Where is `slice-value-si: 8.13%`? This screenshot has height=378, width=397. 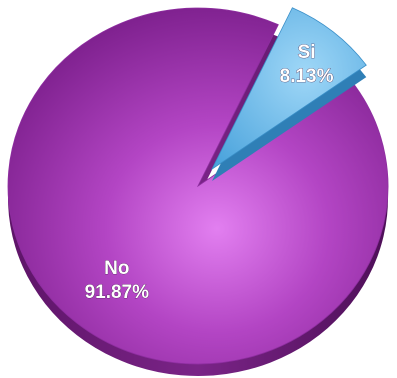
slice-value-si: 8.13% is located at coordinates (307, 76).